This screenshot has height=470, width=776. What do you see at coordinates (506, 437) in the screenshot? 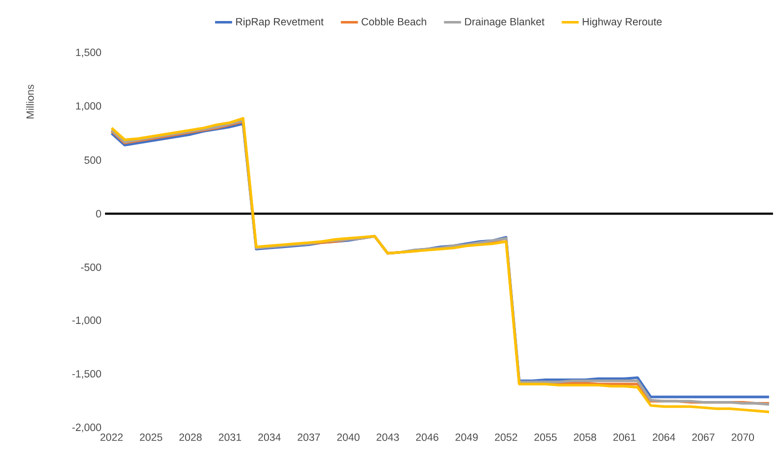
I see `x-tick-label: 2052` at bounding box center [506, 437].